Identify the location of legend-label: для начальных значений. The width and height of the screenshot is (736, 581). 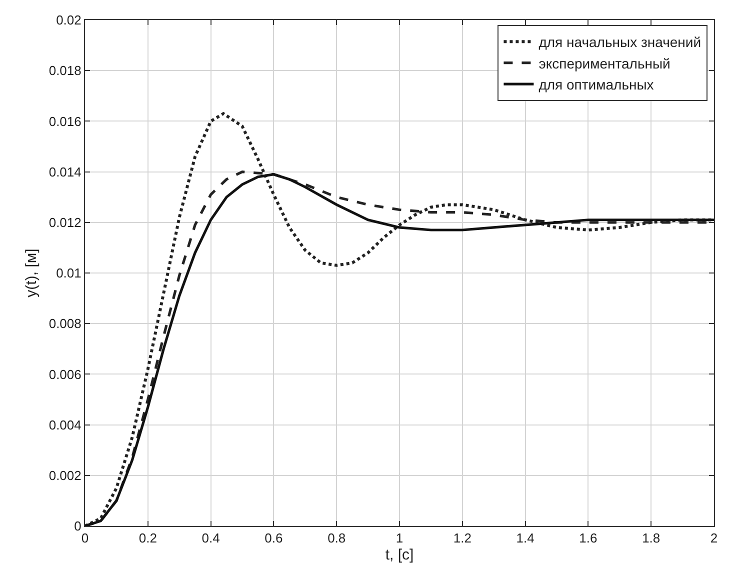
(620, 42).